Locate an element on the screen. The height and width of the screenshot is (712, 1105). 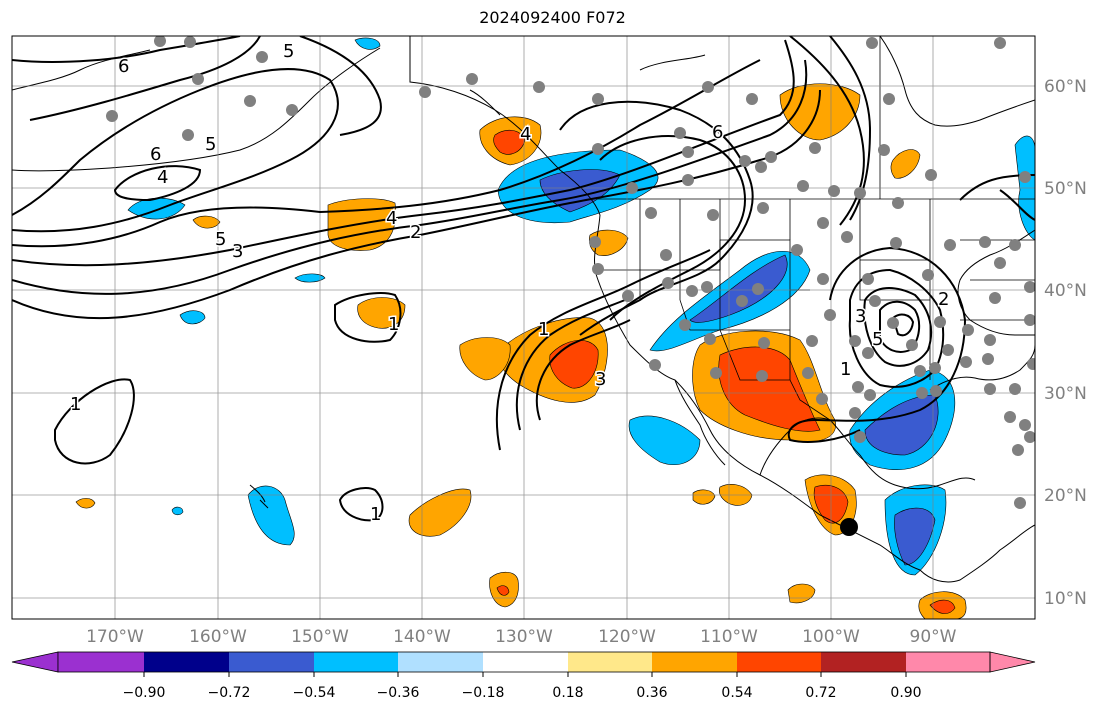
colorbar-tick-label: −0.36 is located at coordinates (398, 693).